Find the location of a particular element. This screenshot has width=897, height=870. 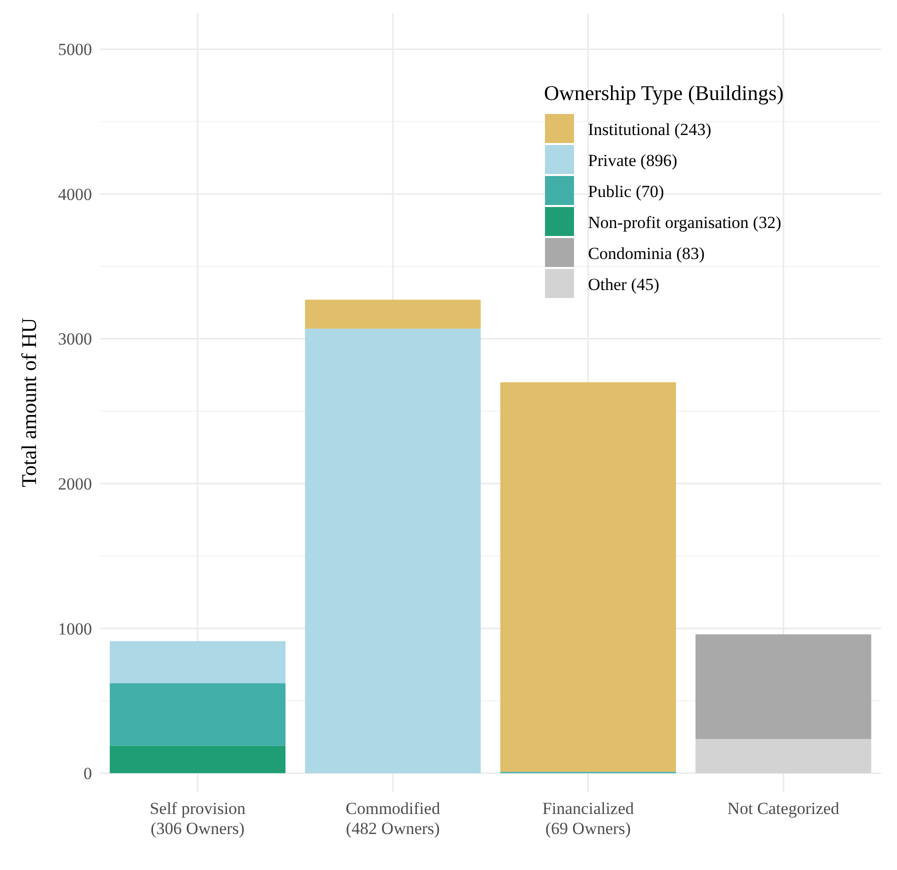

x-tick-label: Self provision (306 Owners) is located at coordinates (198, 818).